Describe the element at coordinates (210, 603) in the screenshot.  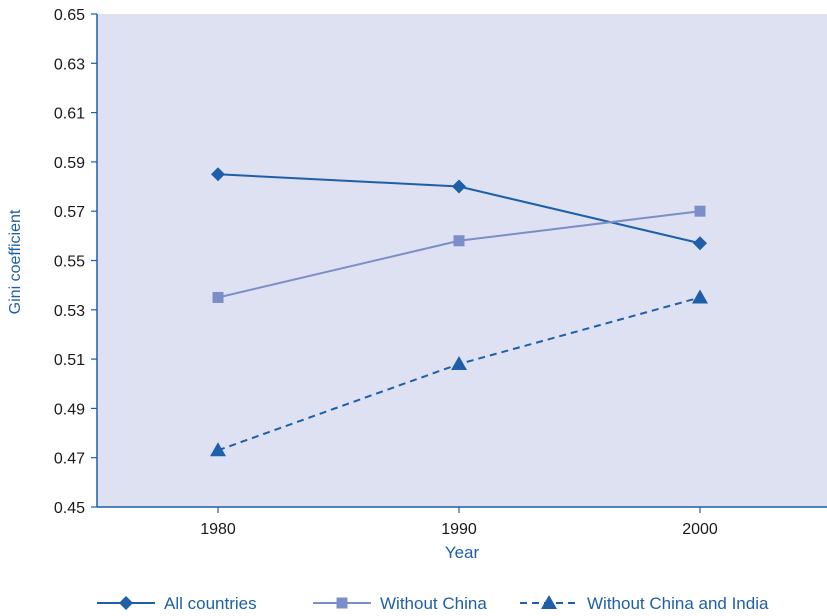
I see `legend-label: All countries` at that location.